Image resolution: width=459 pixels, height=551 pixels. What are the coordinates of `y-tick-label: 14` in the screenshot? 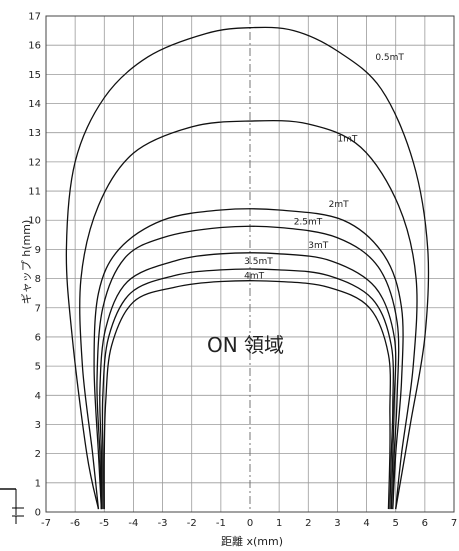 It's located at (34, 104).